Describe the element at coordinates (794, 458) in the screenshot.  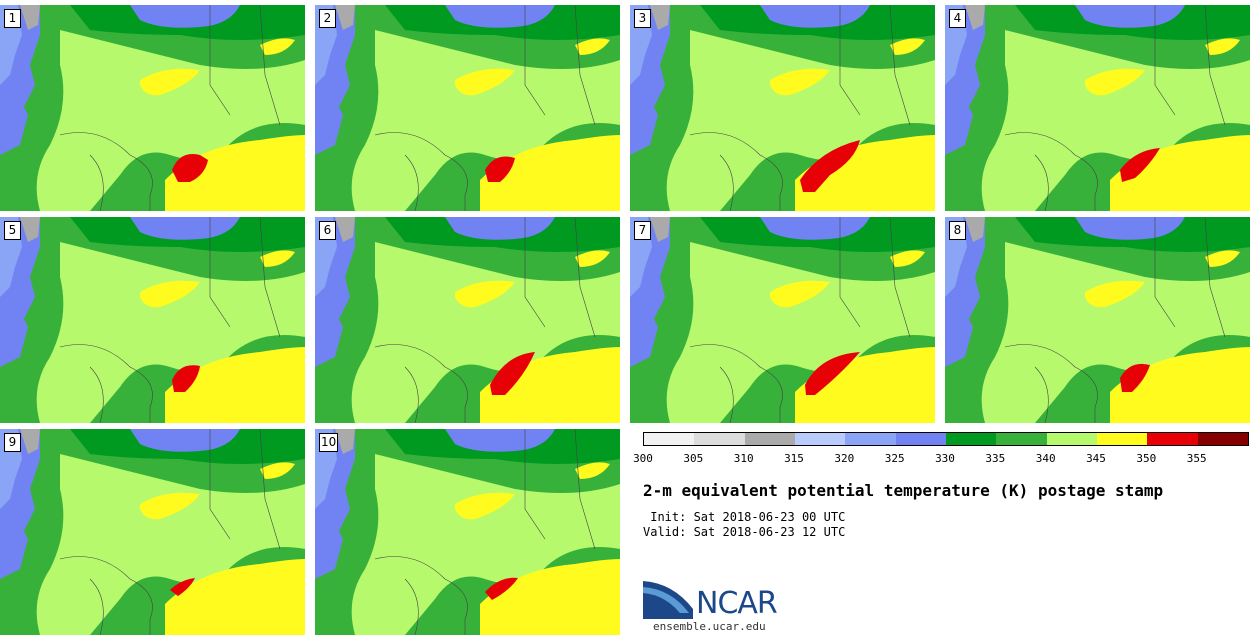
I see `colorbar-tick-label: 315` at that location.